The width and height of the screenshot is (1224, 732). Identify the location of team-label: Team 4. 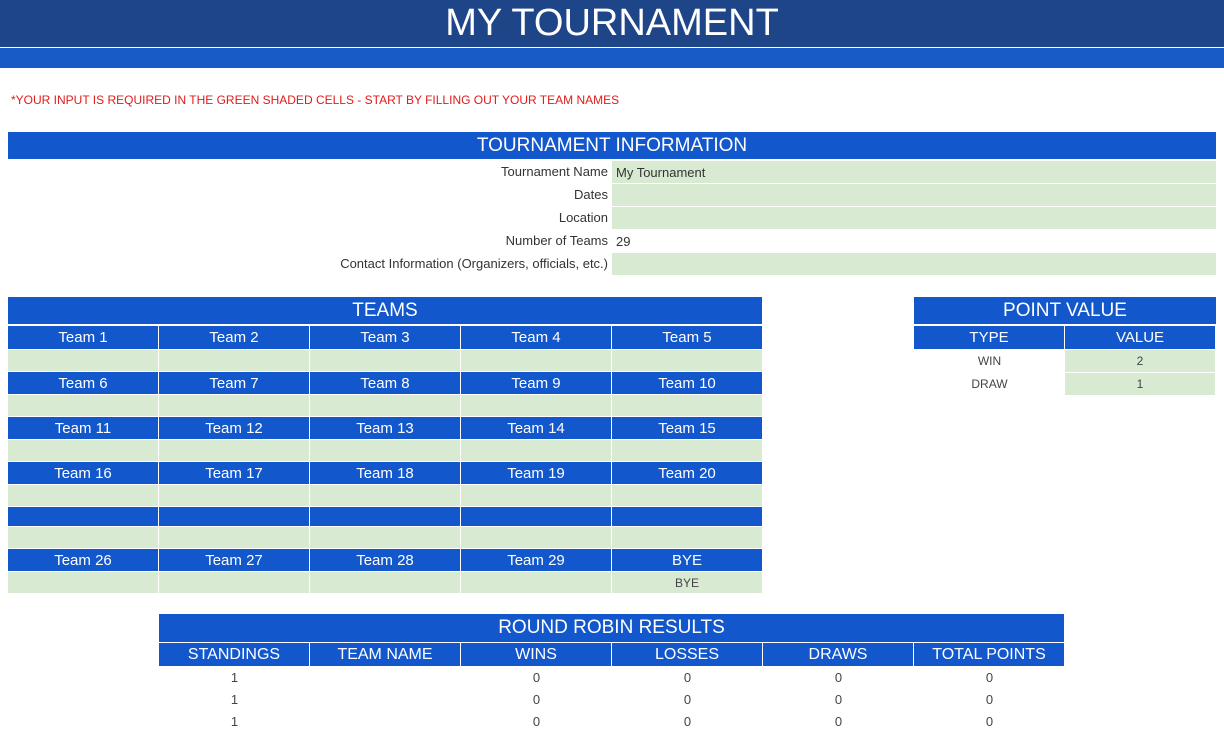
(536, 337).